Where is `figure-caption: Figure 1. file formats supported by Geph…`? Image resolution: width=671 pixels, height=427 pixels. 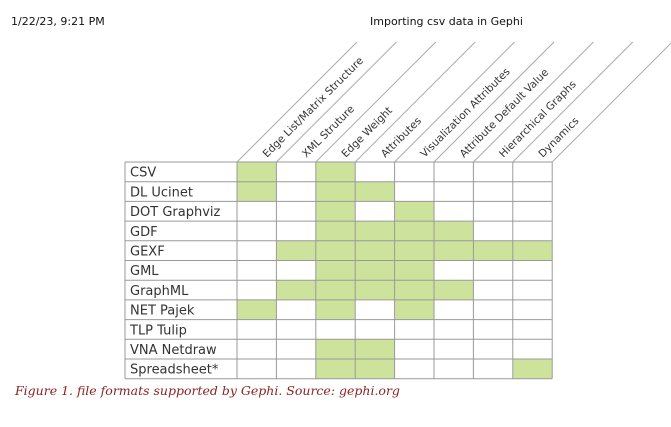
figure-caption: Figure 1. file formats supported by Geph… is located at coordinates (207, 390).